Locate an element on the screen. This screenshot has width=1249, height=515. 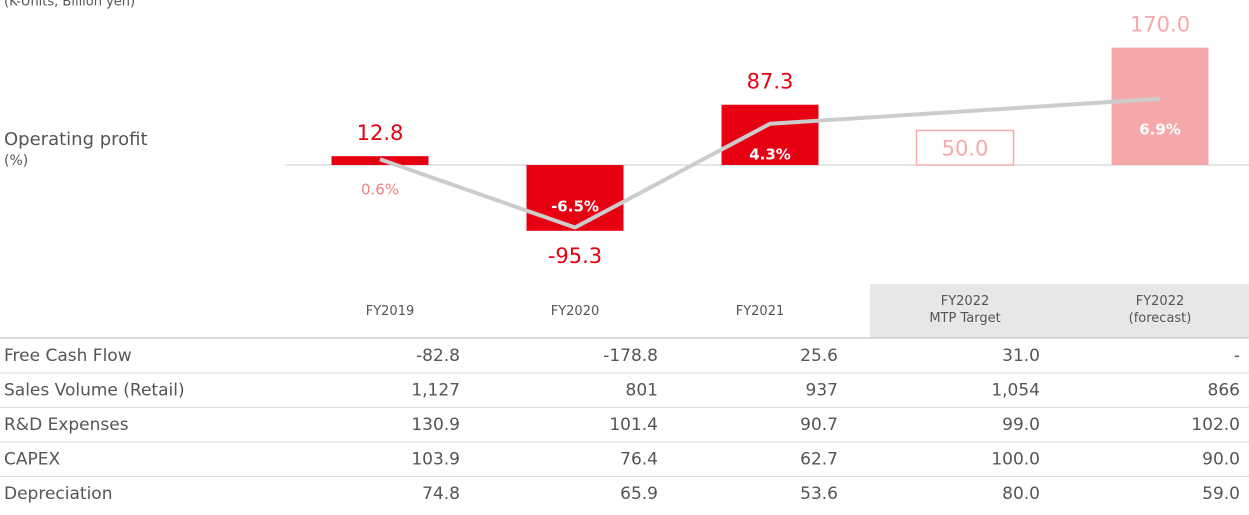
margin-label: 6.9% is located at coordinates (1160, 130).